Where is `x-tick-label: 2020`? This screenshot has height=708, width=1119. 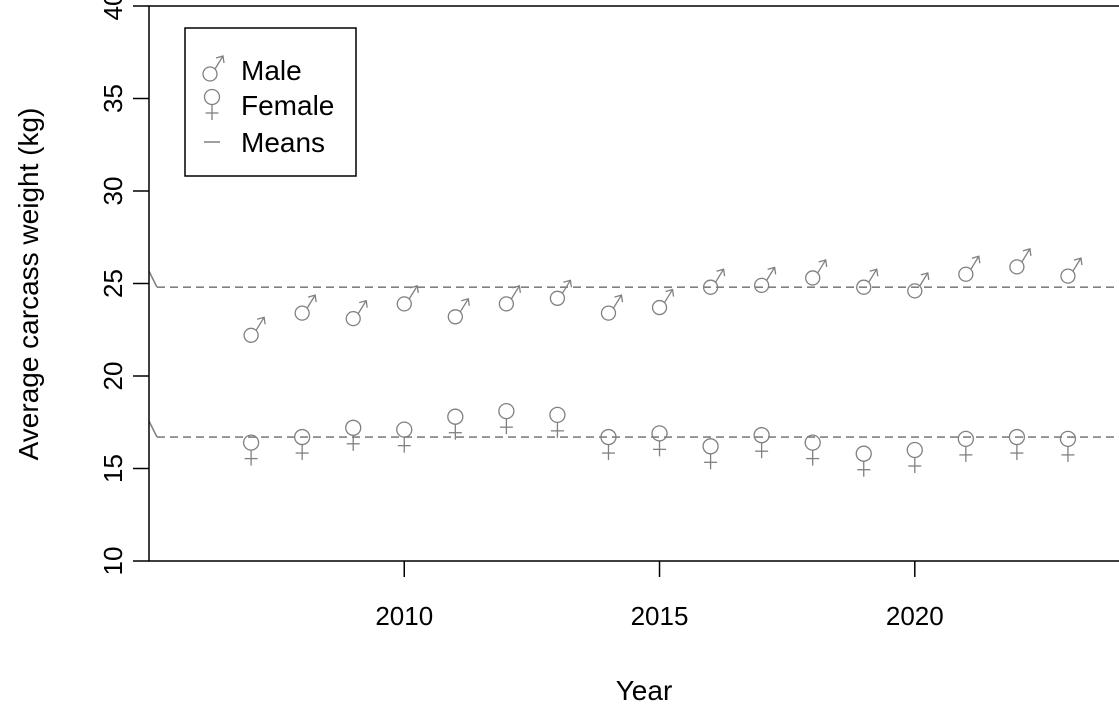 x-tick-label: 2020 is located at coordinates (915, 616).